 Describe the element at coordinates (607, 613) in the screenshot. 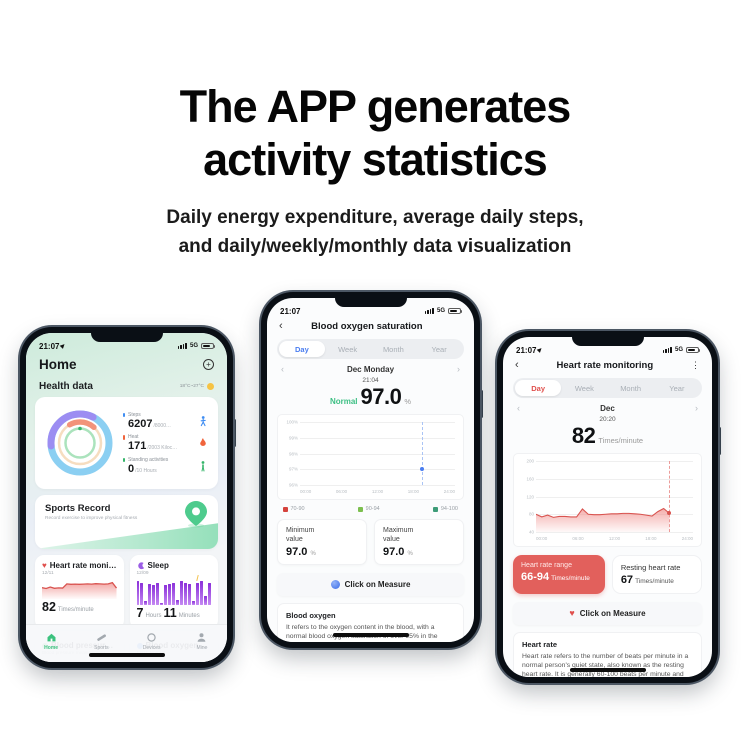

I see `measure-button: ♥ Click on Measure` at that location.